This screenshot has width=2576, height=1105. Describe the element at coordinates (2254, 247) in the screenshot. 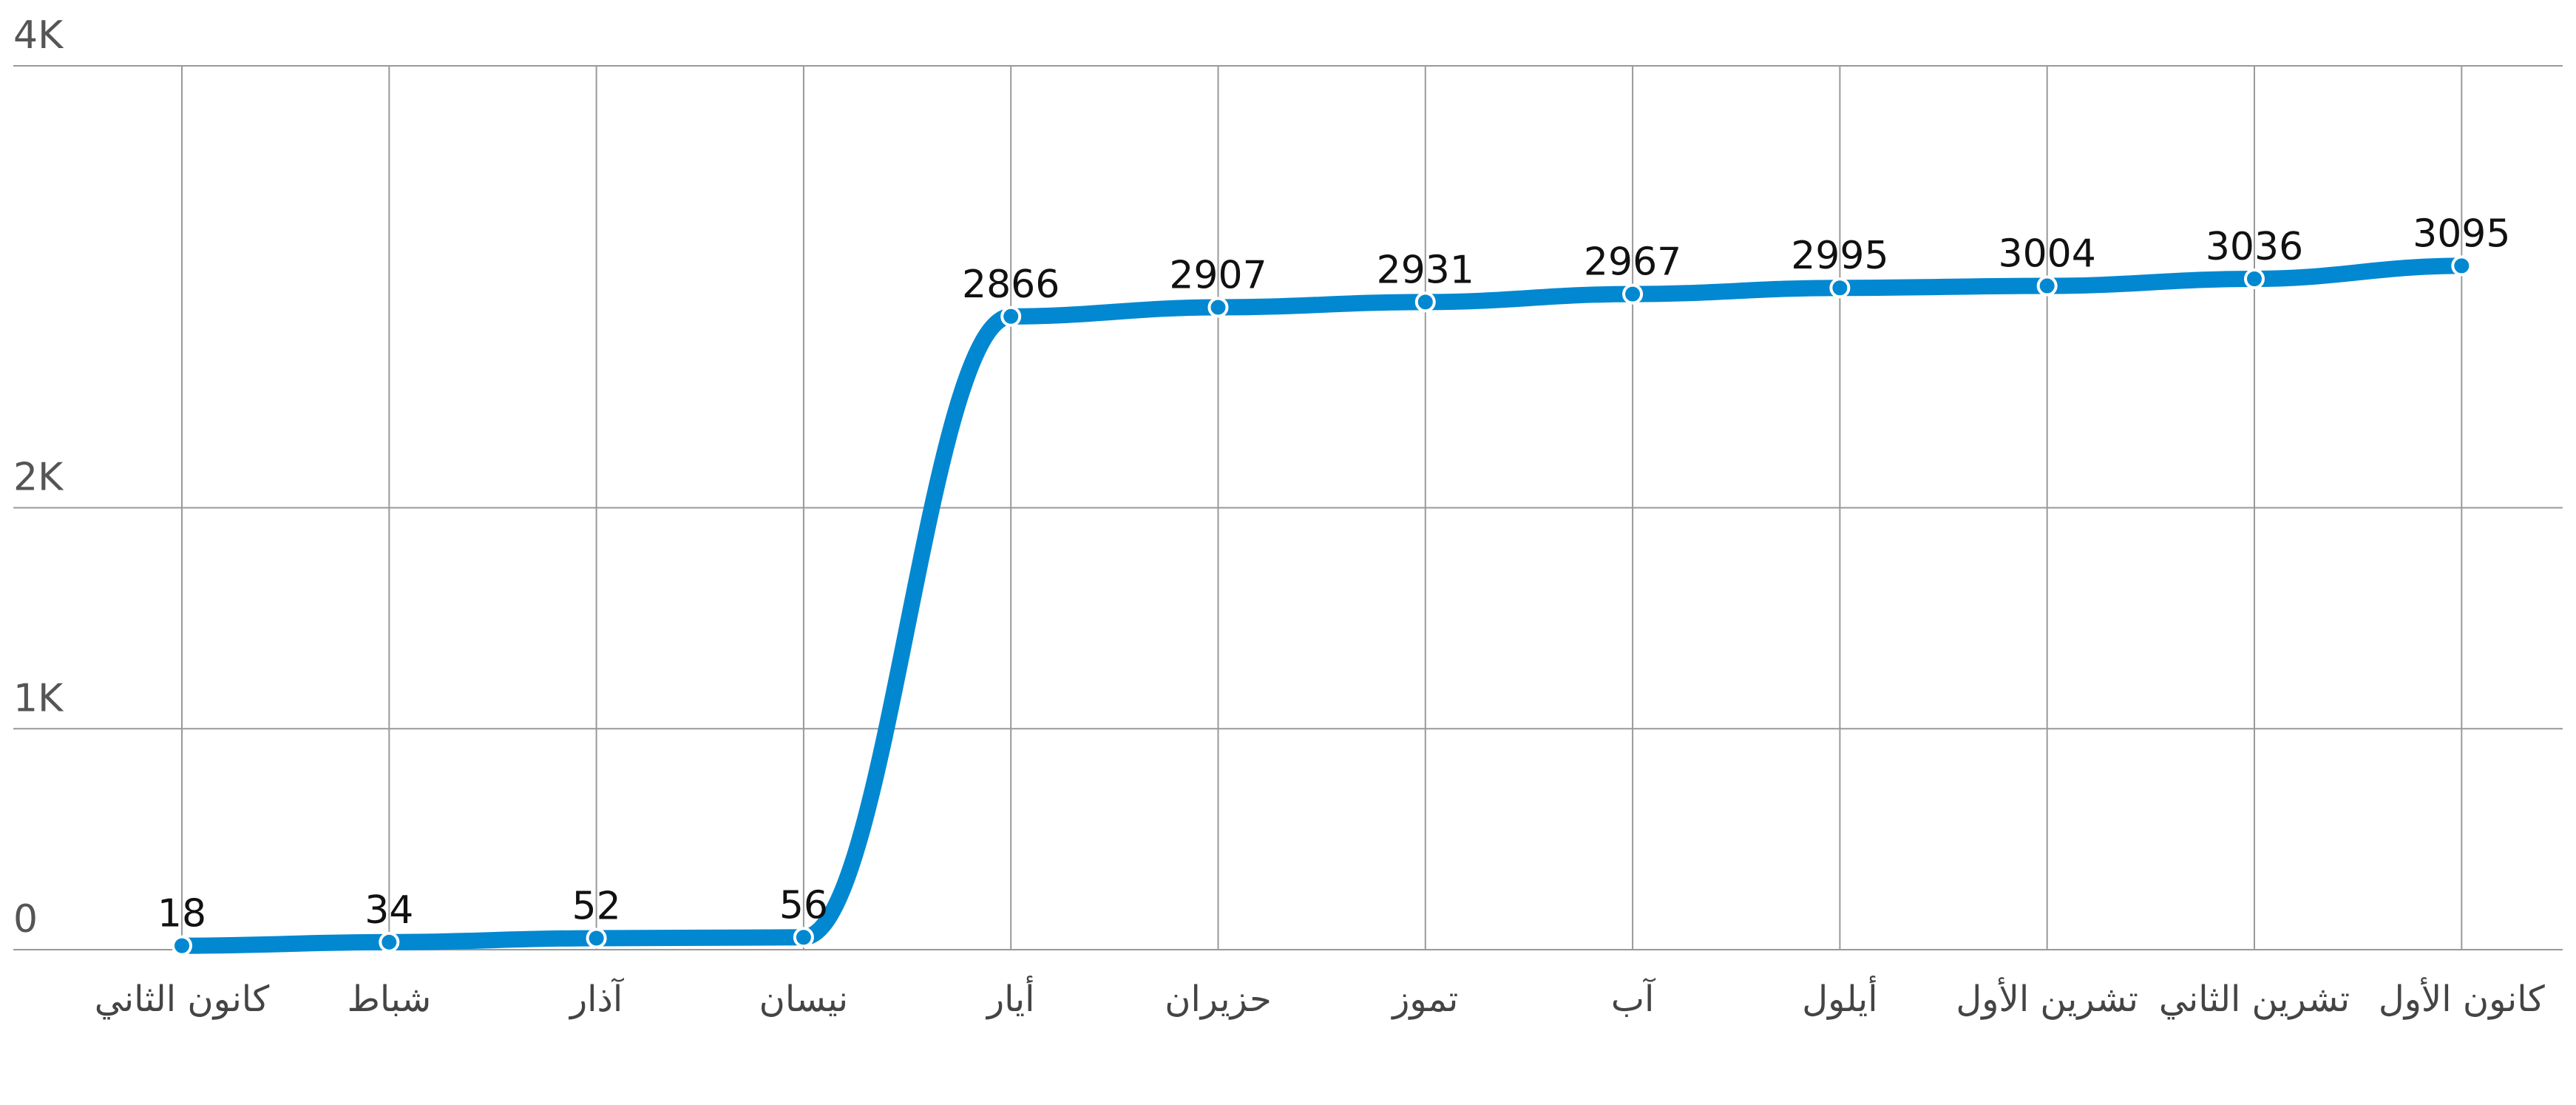

I see `data-label: 3036` at that location.